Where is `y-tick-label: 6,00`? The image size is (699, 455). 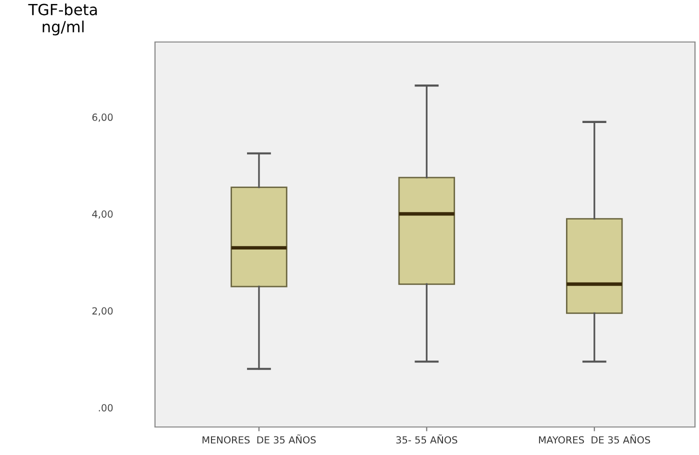
y-tick-label: 6,00 is located at coordinates (102, 118).